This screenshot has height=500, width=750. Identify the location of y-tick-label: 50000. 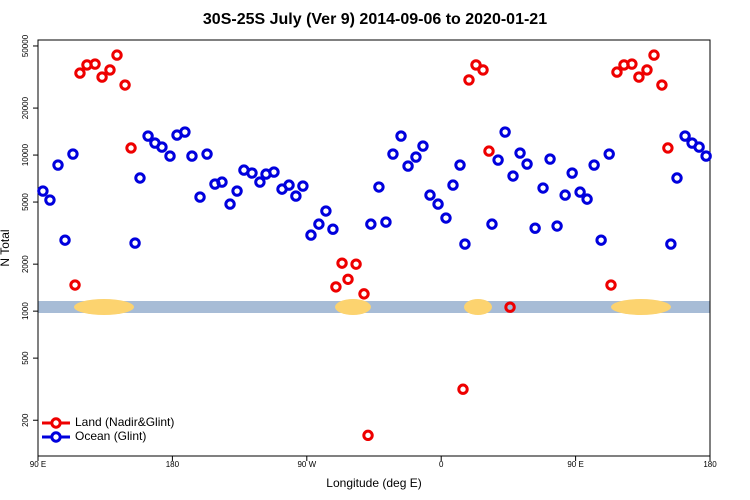
(25, 45).